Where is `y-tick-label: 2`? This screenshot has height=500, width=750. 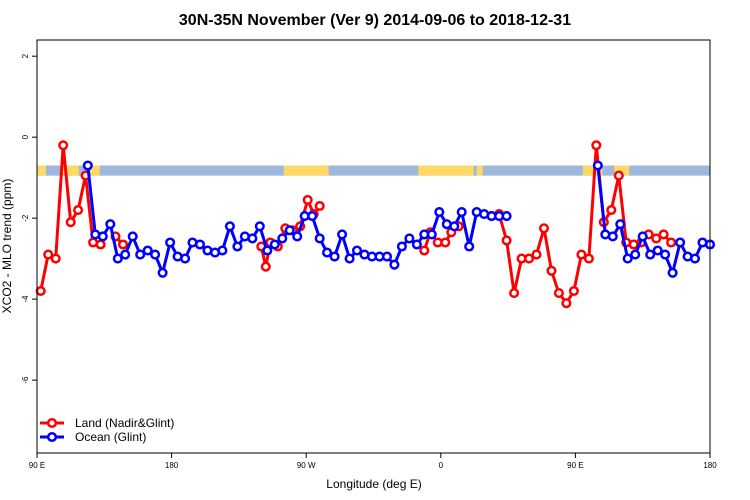 y-tick-label: 2 is located at coordinates (25, 55).